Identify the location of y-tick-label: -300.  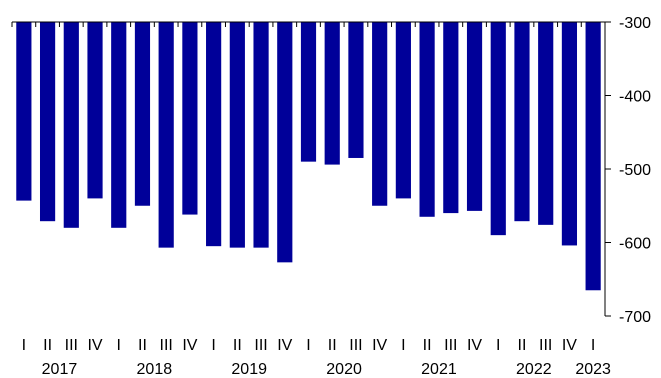
(635, 23).